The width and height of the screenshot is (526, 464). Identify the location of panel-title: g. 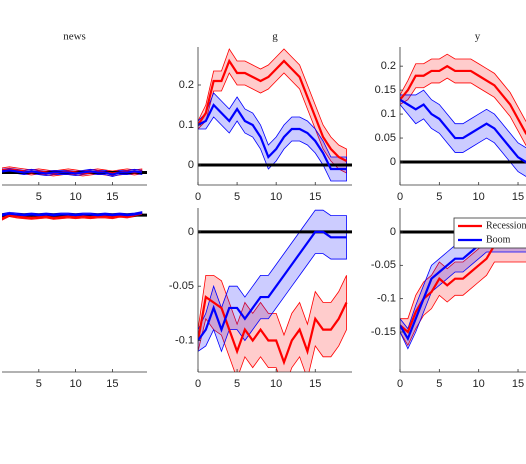
(275, 37).